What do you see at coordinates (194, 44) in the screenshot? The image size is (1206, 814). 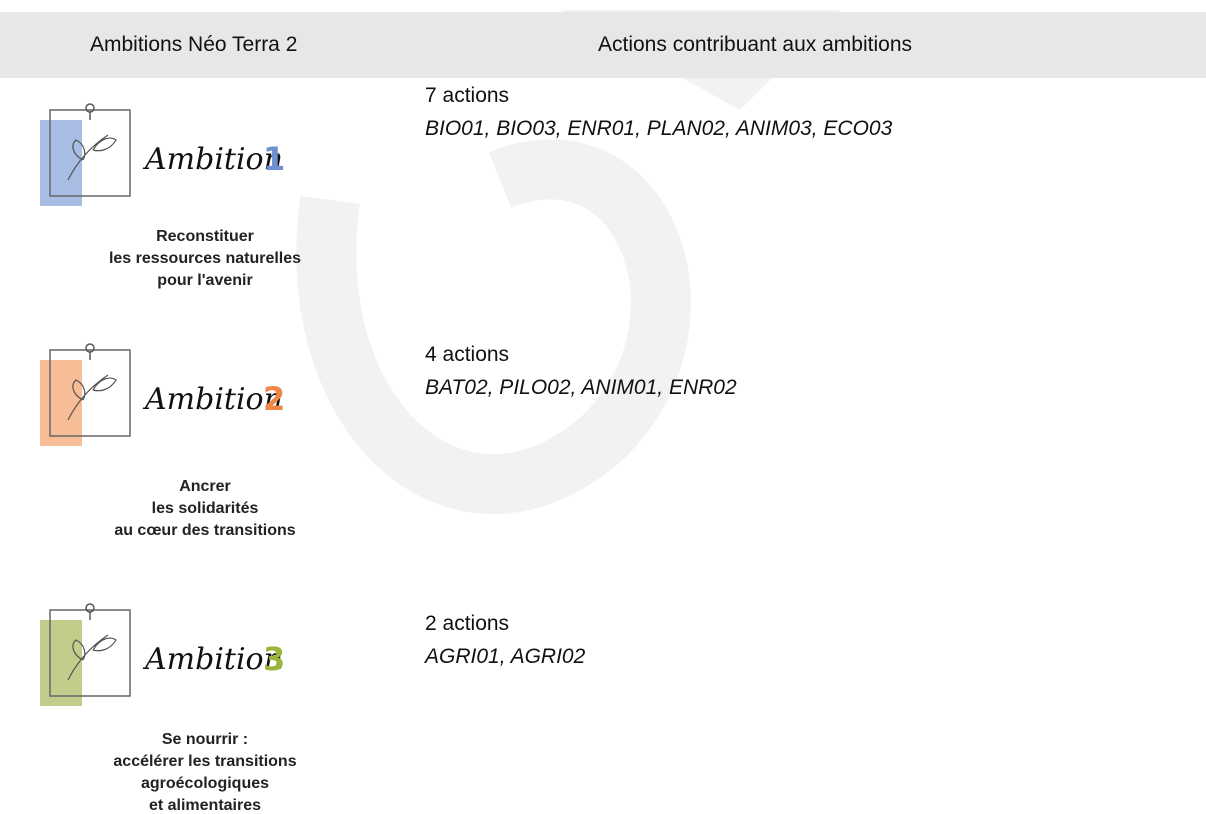 I see `header-cell: Ambitions Néo Terra 2` at bounding box center [194, 44].